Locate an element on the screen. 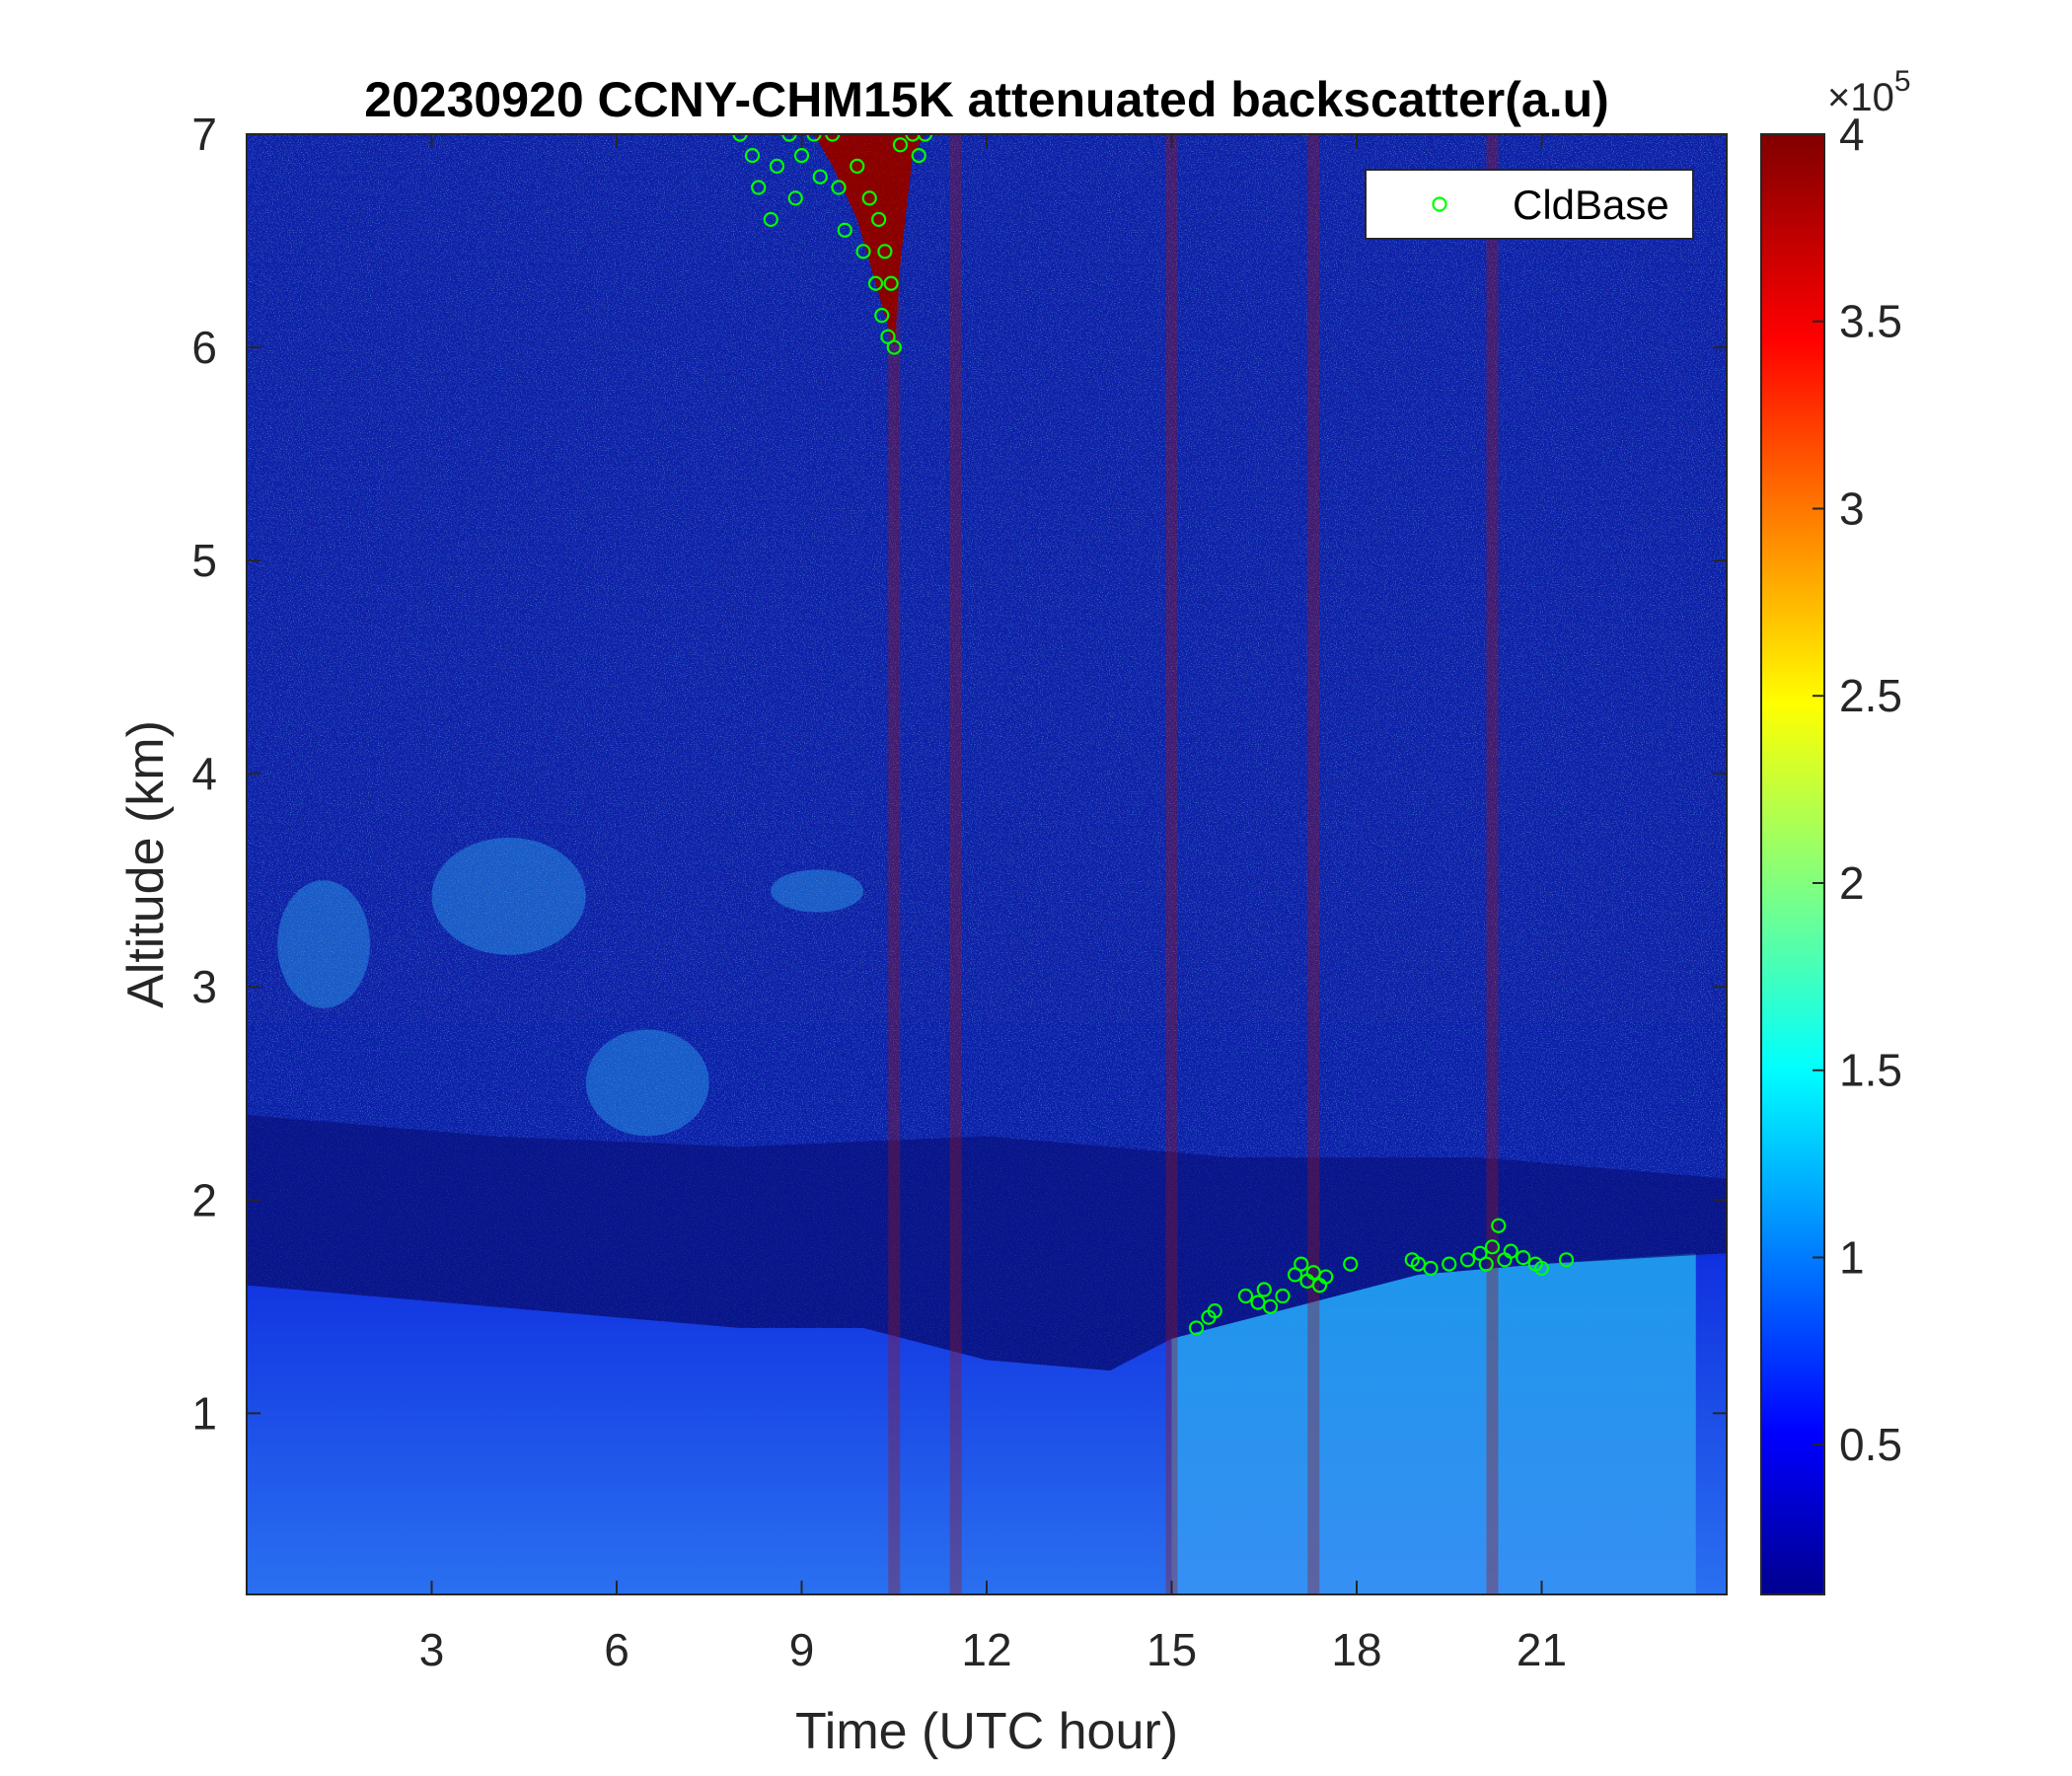 The image size is (2072, 1776). legend: CldBase is located at coordinates (1529, 205).